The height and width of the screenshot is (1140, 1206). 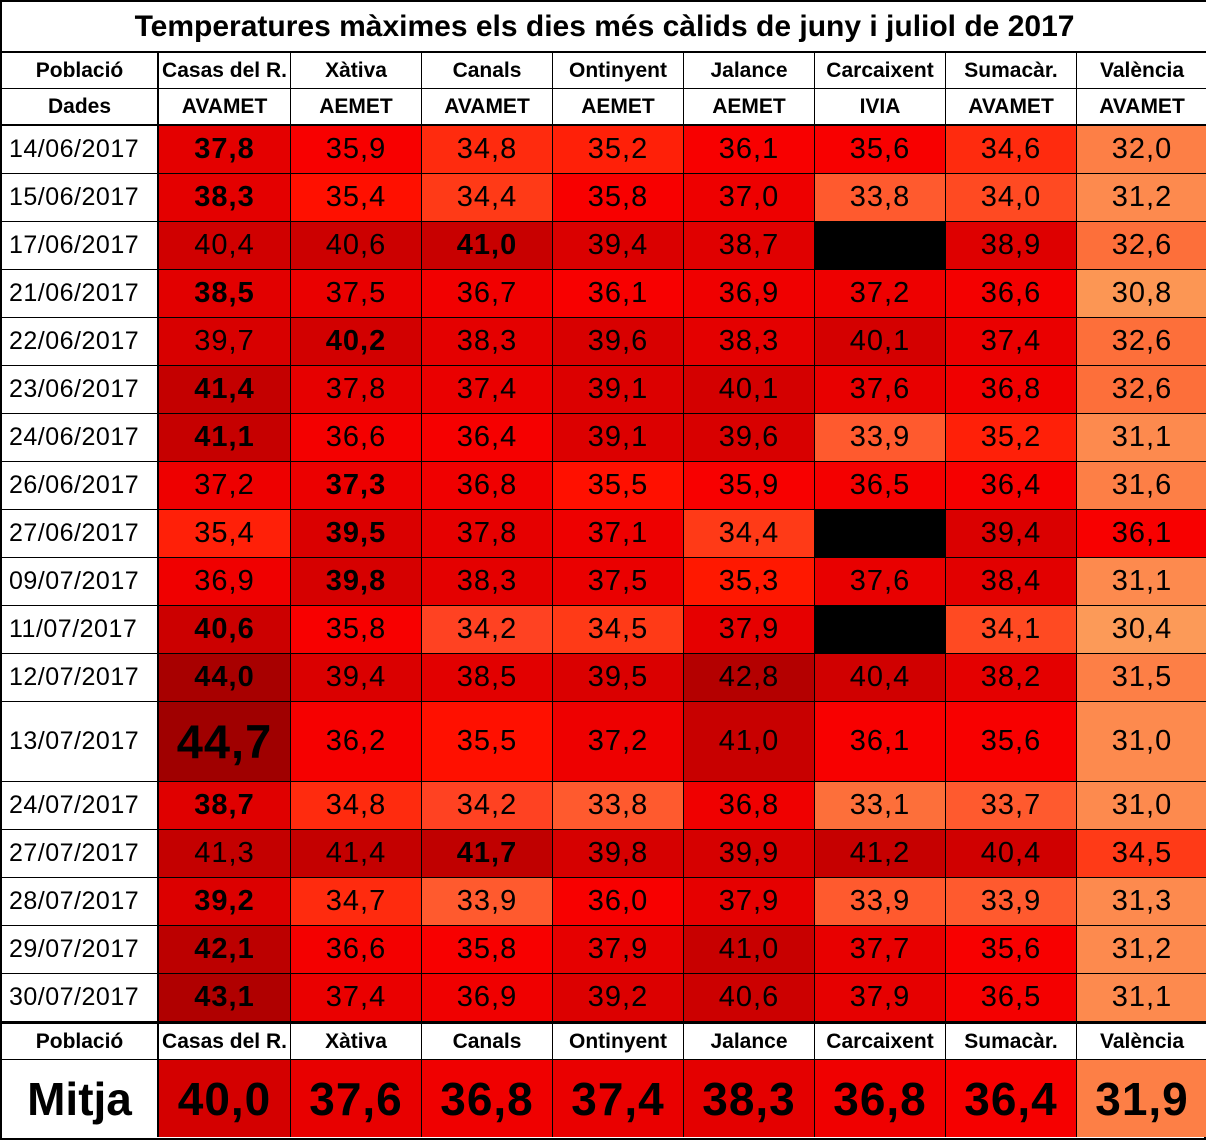 I want to click on temperature-cell: 38,3, so click(x=487, y=342).